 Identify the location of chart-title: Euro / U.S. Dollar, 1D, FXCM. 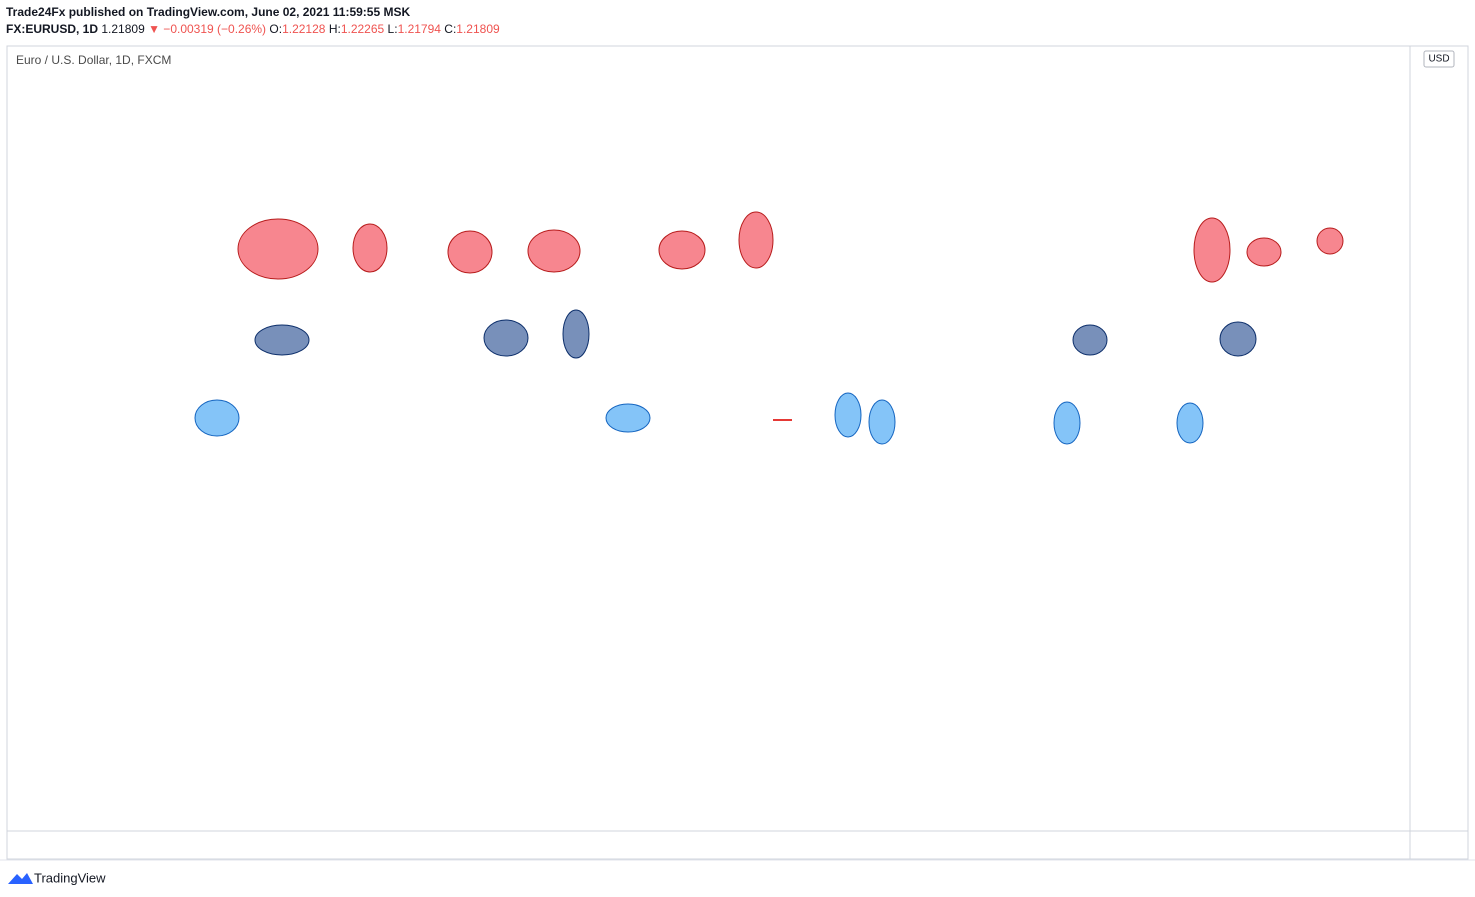
(93, 60).